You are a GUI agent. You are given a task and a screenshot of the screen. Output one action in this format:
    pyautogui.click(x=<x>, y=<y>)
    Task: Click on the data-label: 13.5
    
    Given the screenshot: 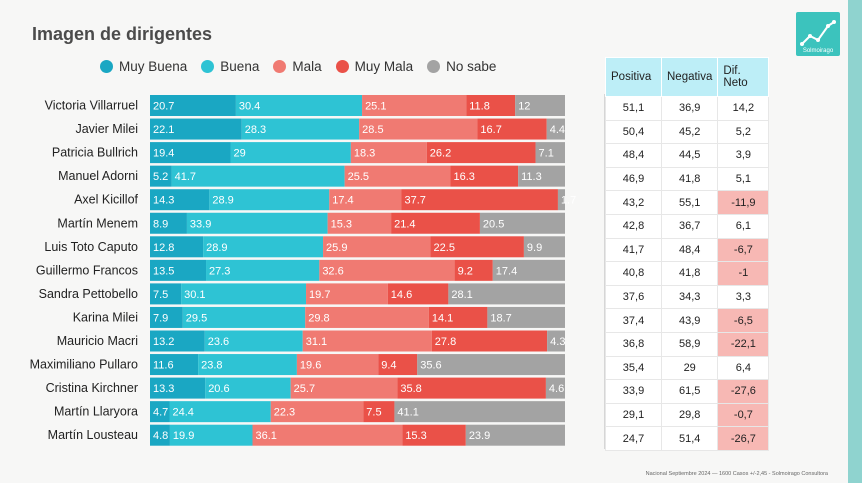 What is the action you would take?
    pyautogui.click(x=163, y=271)
    